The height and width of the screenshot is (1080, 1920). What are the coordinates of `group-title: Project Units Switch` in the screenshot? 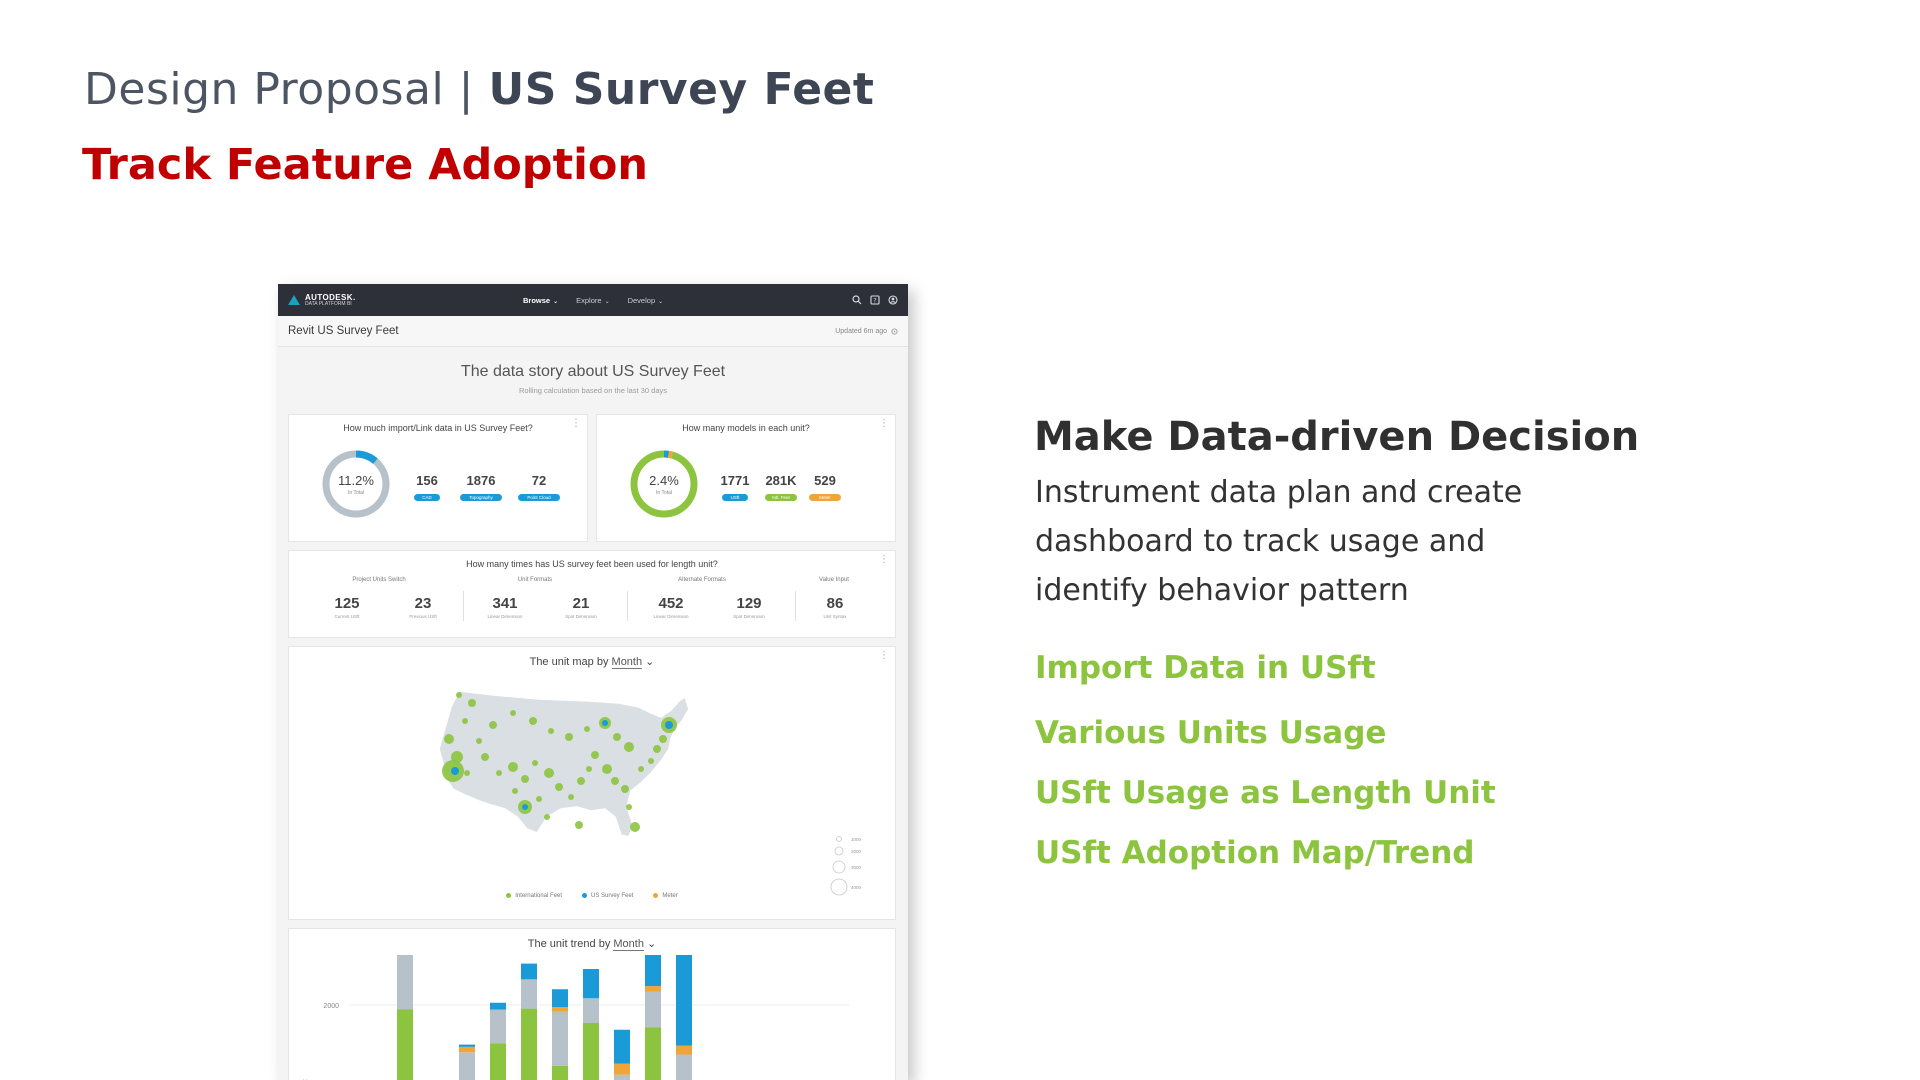 It's located at (379, 580).